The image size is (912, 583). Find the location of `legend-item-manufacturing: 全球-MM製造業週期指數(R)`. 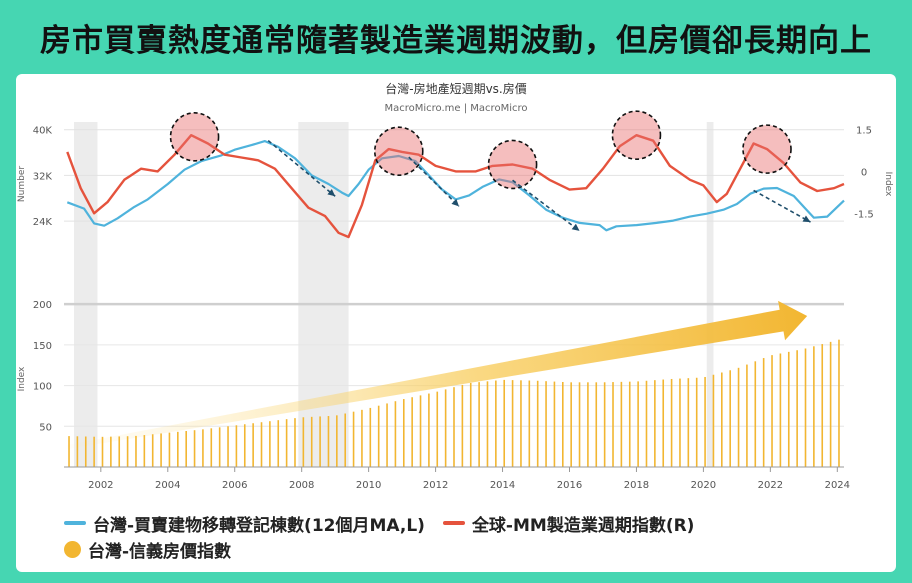

legend-item-manufacturing: 全球-MM製造業週期指數(R) is located at coordinates (568, 523).